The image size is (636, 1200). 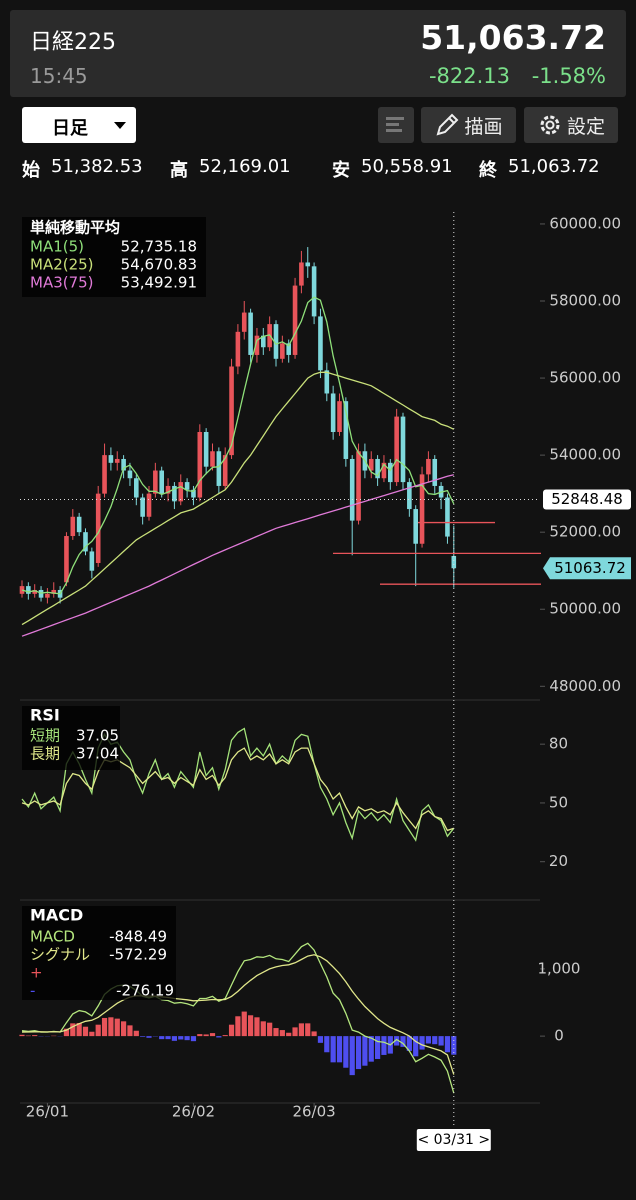 What do you see at coordinates (45, 754) in the screenshot?
I see `legend-name: 長期` at bounding box center [45, 754].